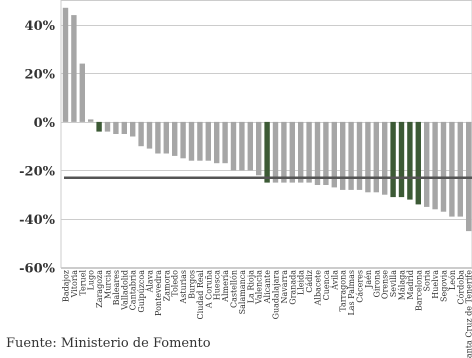 Image resolution: width=472 pixels, height=358 pixels. Describe the element at coordinates (108, 343) in the screenshot. I see `source-note: Fuente: Ministerio de Fomento` at that location.